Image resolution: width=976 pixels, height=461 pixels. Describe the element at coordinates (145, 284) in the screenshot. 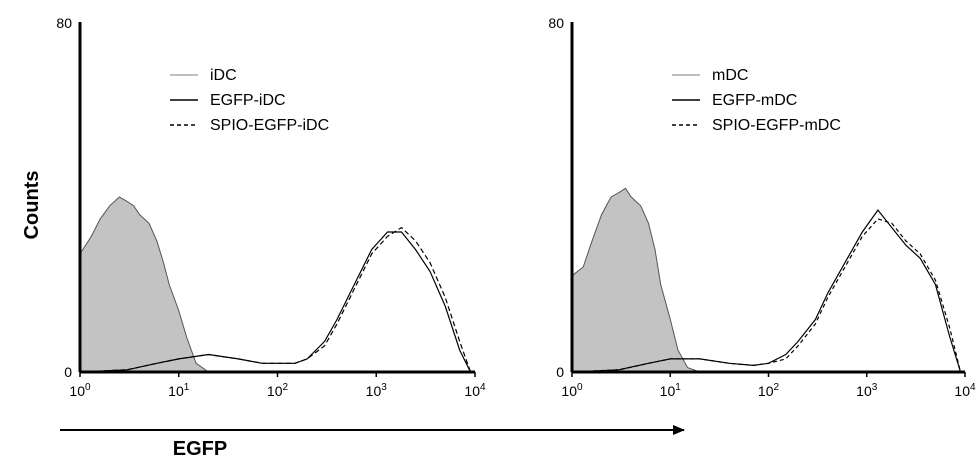

I see `series-idc-area` at that location.